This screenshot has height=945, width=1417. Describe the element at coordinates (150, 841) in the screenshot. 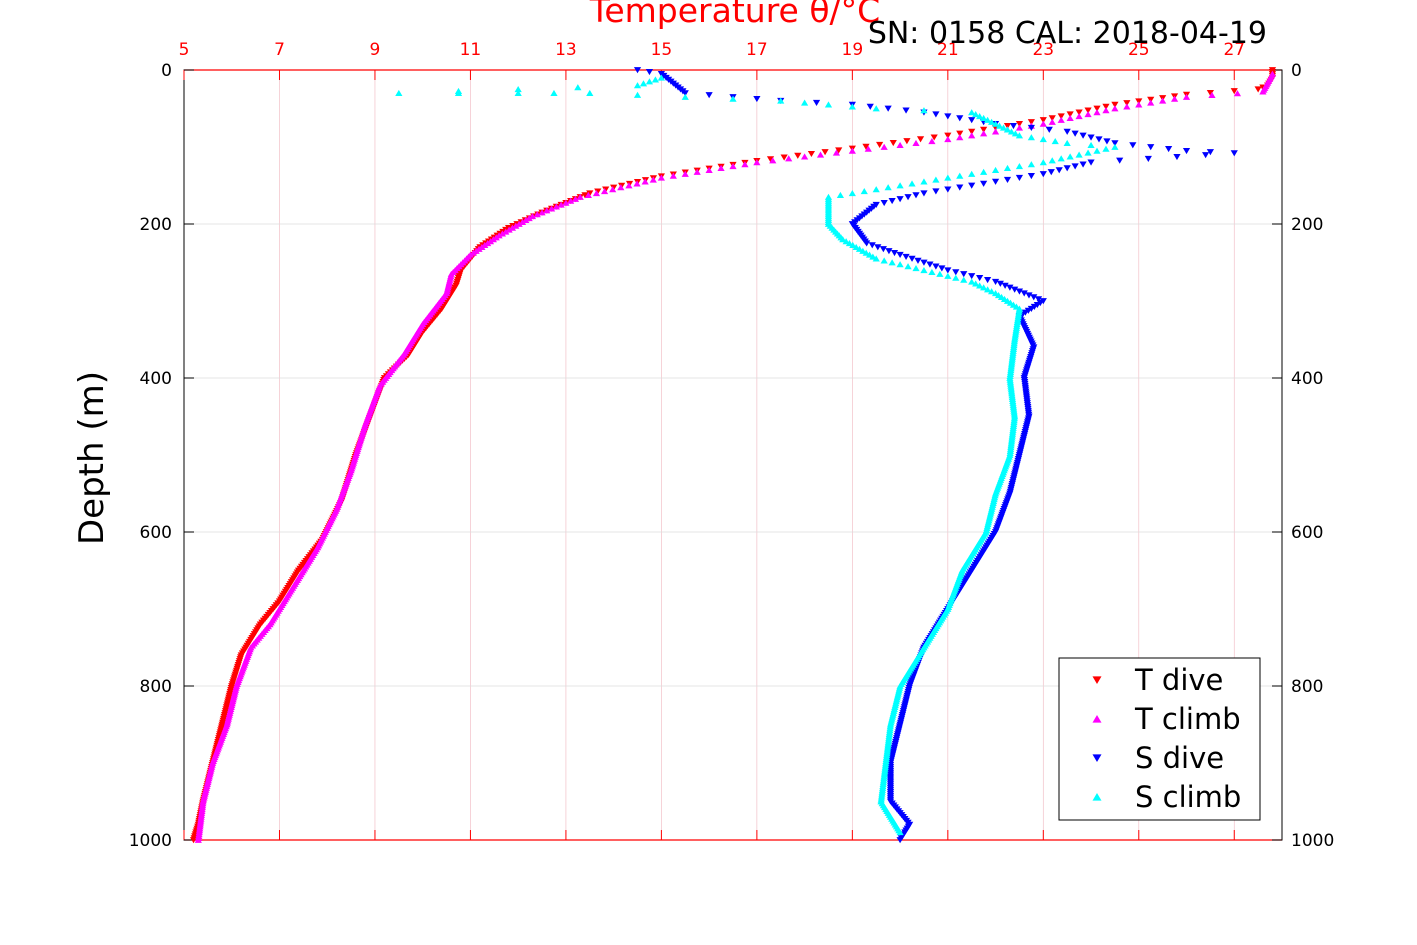

I see `y-tick-label-left: 1000` at that location.